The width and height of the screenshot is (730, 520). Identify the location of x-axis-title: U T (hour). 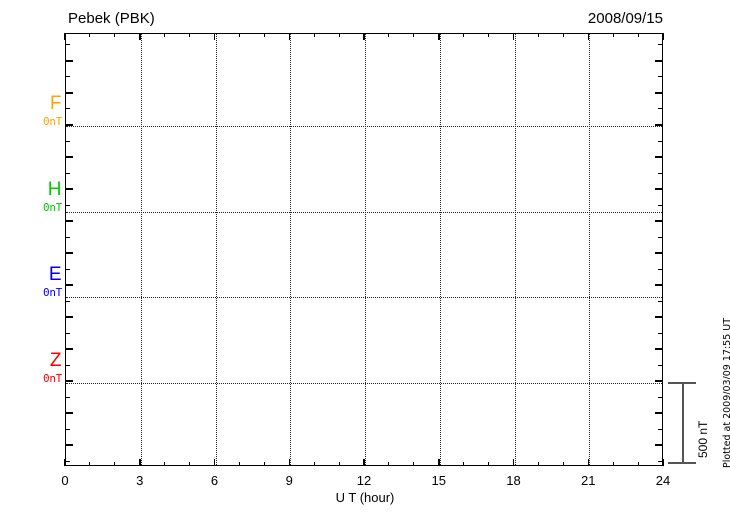
(365, 497).